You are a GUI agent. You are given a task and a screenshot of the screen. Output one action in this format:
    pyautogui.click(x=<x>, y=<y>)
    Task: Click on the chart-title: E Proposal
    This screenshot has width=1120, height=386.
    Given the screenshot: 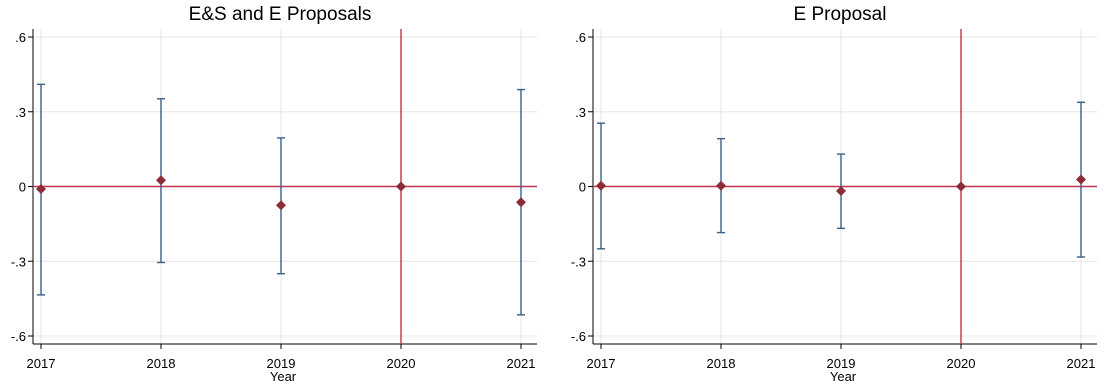 What is the action you would take?
    pyautogui.click(x=840, y=14)
    